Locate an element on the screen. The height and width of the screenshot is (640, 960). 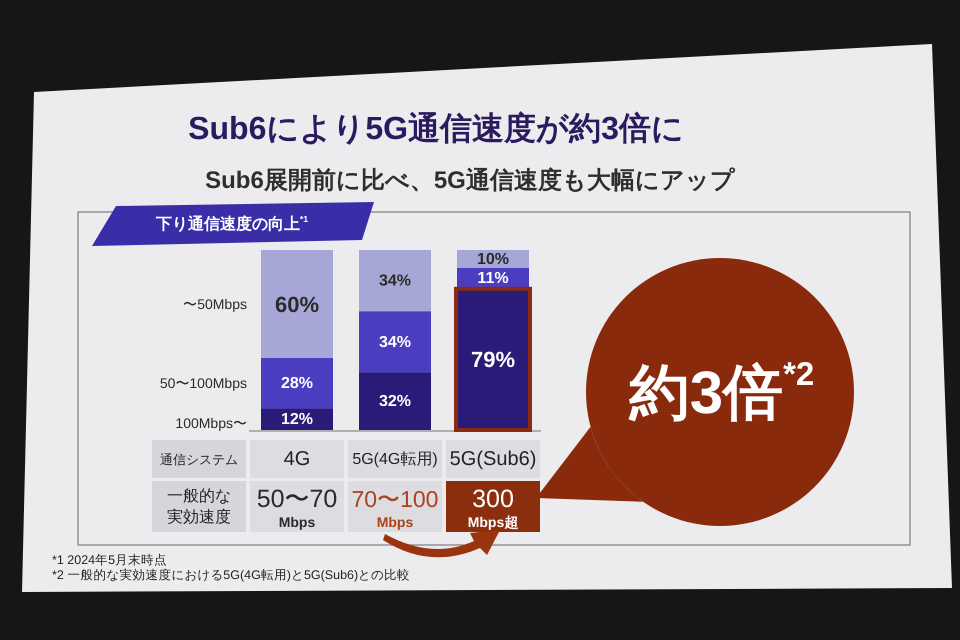
x-tick-label: 5G(4G転用) is located at coordinates (395, 459).